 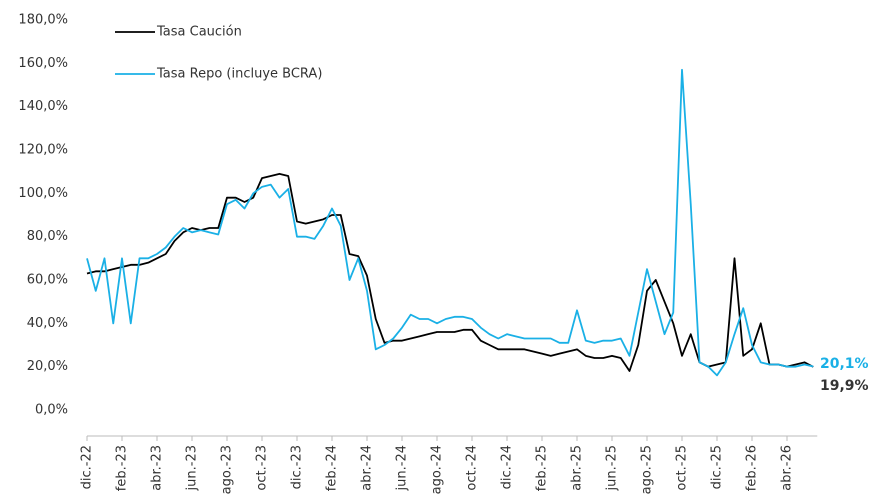 I want to click on x-tick-label: abr.-26, so click(x=787, y=468).